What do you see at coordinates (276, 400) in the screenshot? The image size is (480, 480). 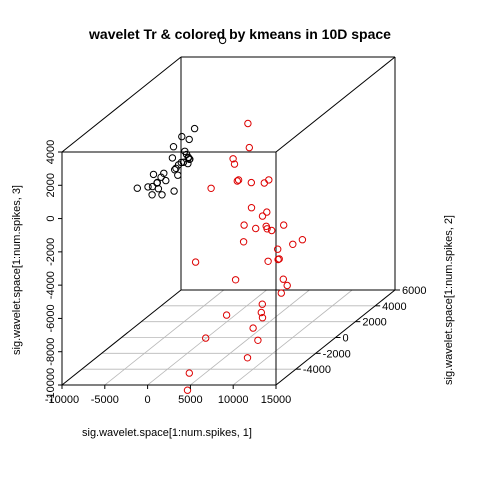 I see `x-tick-label: 15000` at bounding box center [276, 400].